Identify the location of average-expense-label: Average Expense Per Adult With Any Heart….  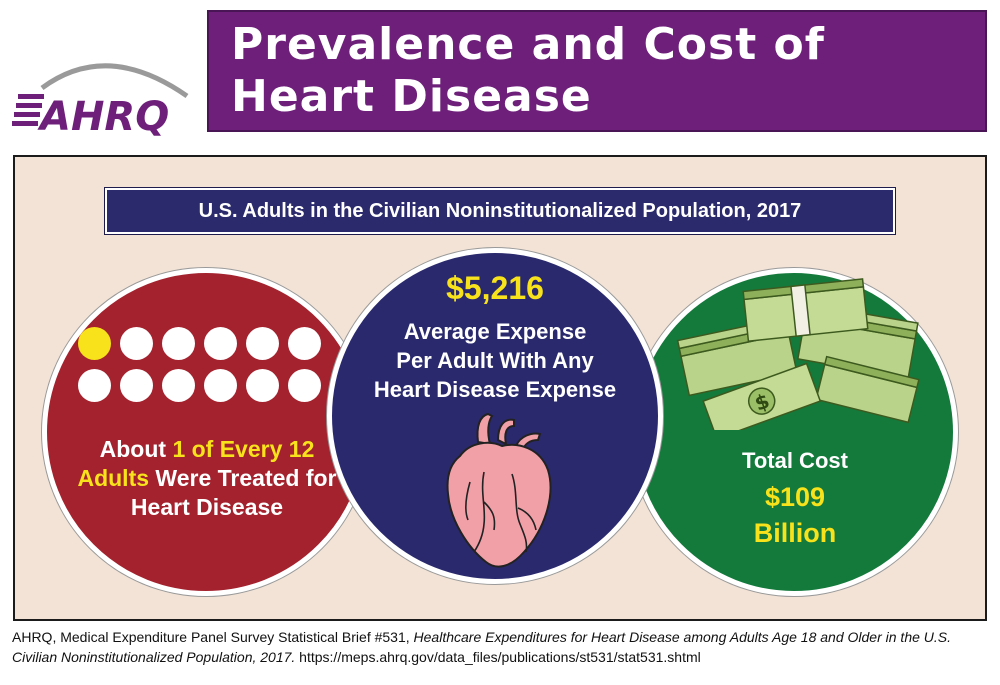
(495, 360).